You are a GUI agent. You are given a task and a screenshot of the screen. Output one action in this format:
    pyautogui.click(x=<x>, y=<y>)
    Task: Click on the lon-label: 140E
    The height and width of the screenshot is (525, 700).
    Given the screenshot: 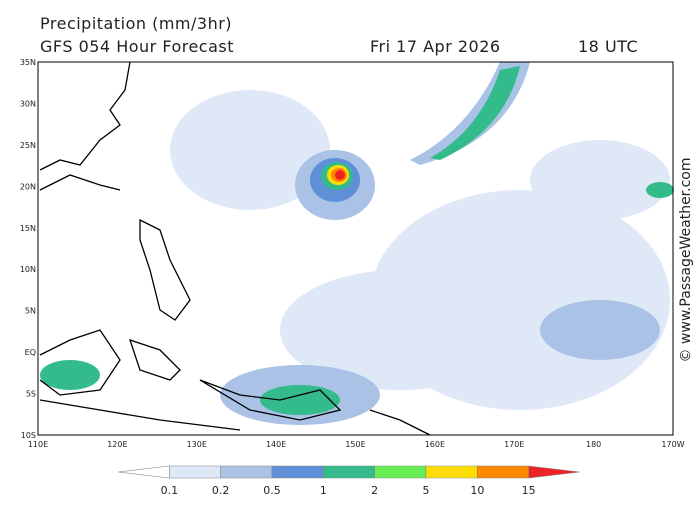 What is the action you would take?
    pyautogui.click(x=276, y=444)
    